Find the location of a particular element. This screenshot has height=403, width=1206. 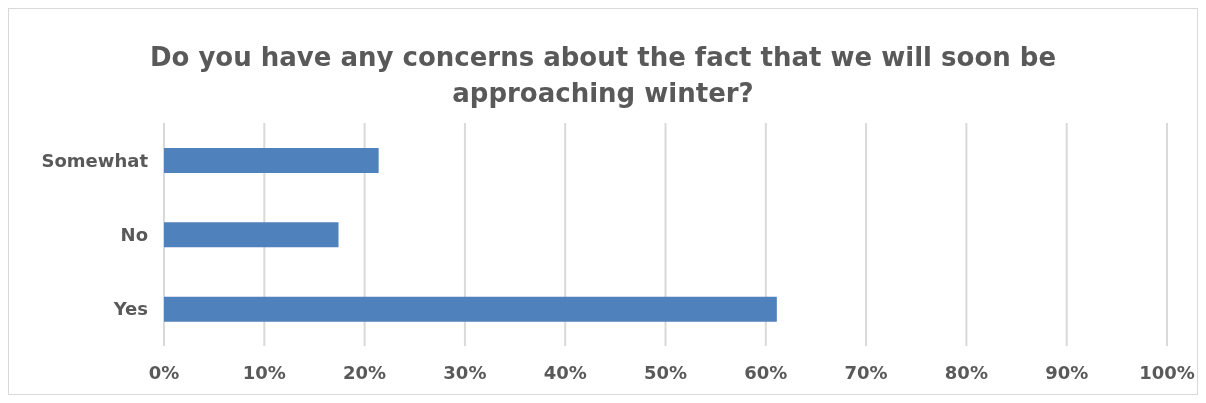

x-tick-label: 50% is located at coordinates (665, 372).